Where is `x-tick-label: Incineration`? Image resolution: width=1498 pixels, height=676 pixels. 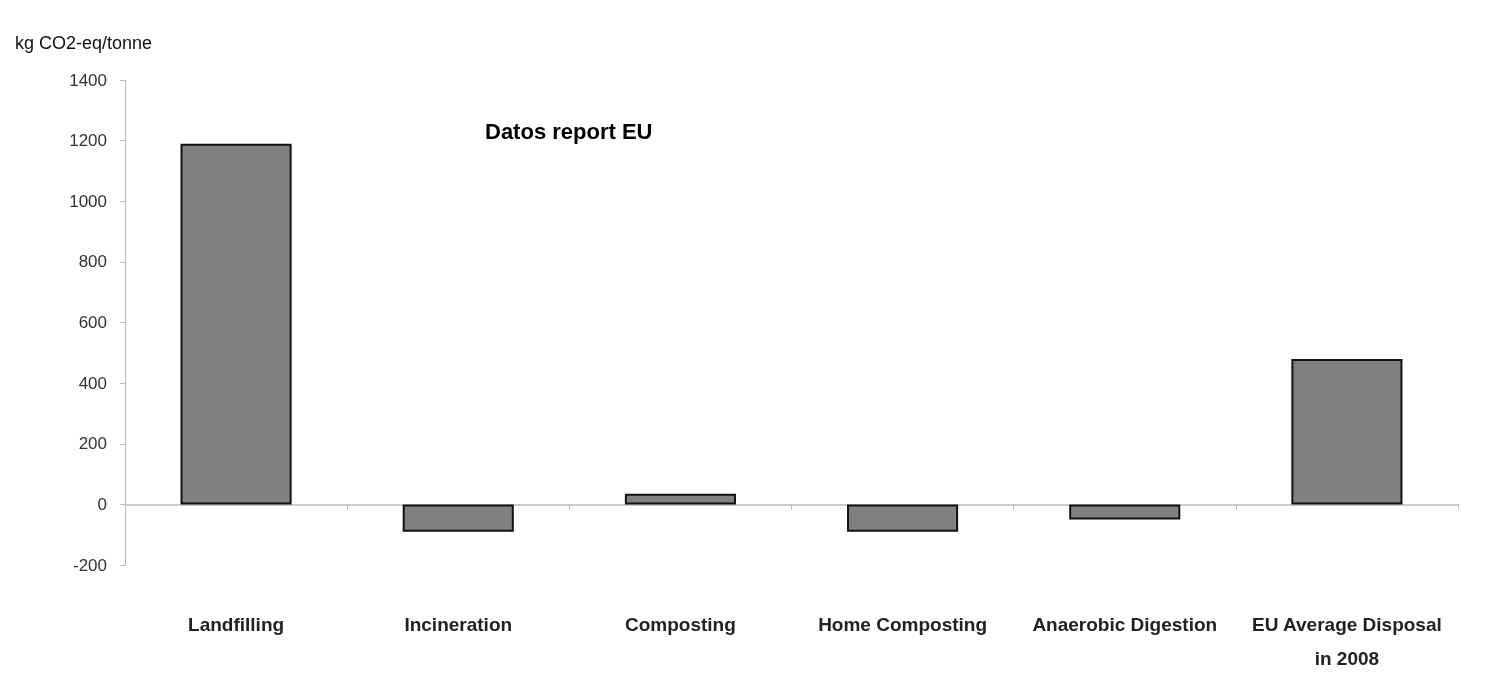 x-tick-label: Incineration is located at coordinates (458, 624).